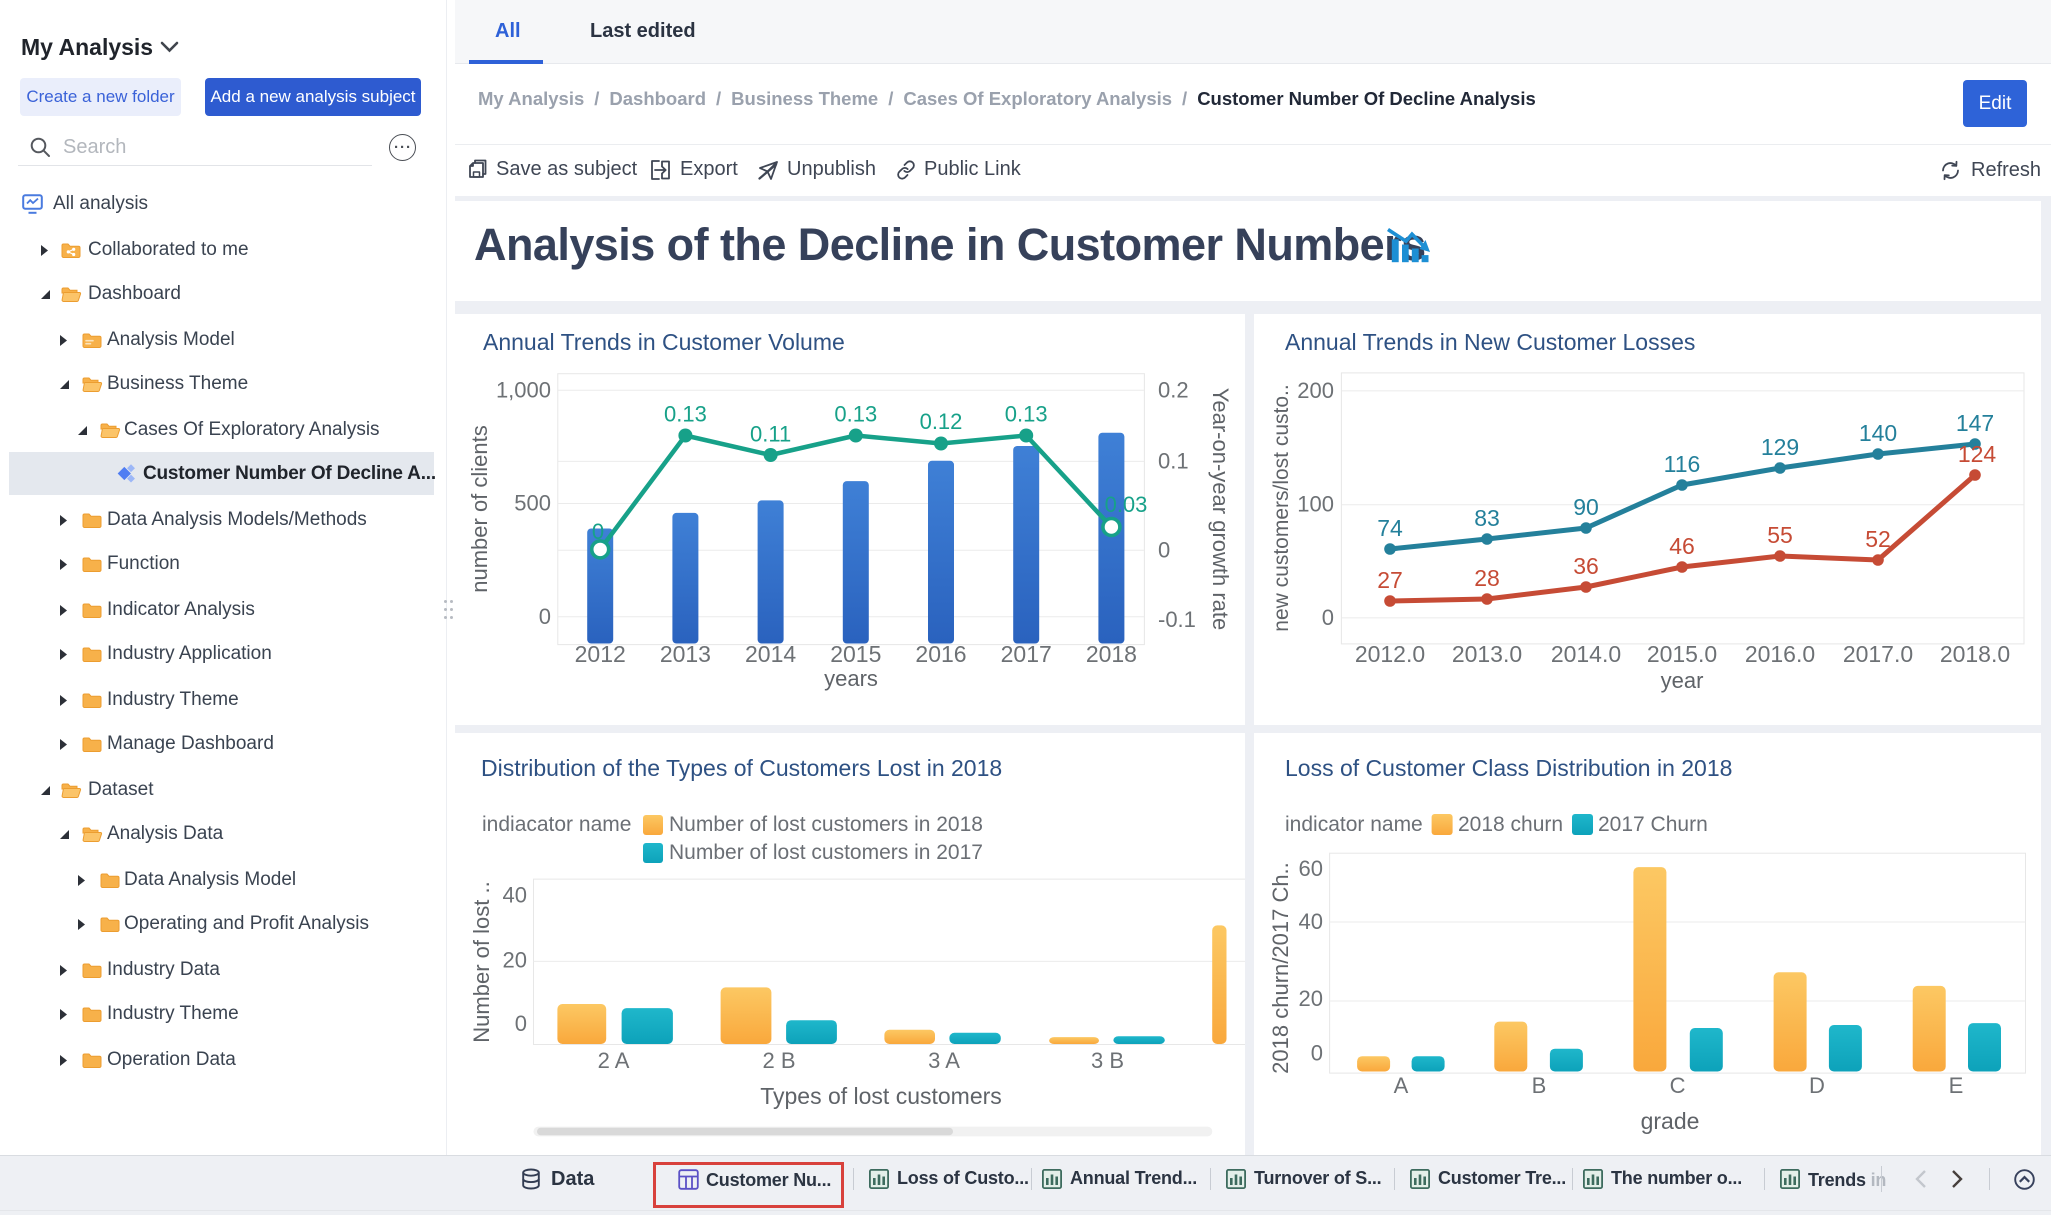  Describe the element at coordinates (1878, 539) in the screenshot. I see `svg-text: 52` at that location.